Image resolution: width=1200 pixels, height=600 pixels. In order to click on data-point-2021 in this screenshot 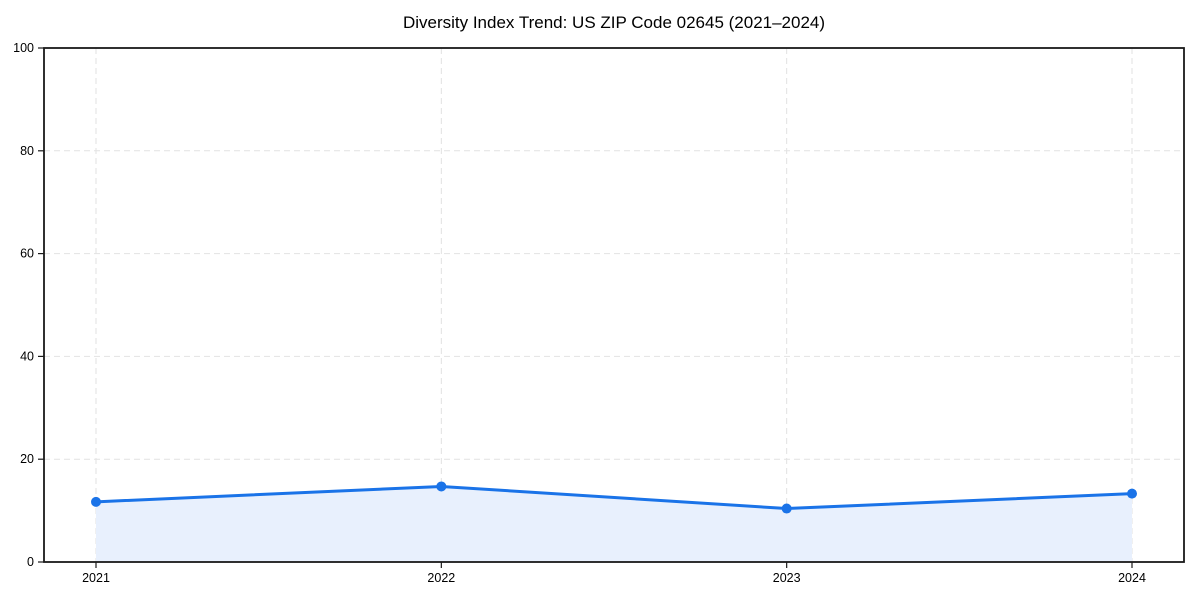, I will do `click(96, 501)`.